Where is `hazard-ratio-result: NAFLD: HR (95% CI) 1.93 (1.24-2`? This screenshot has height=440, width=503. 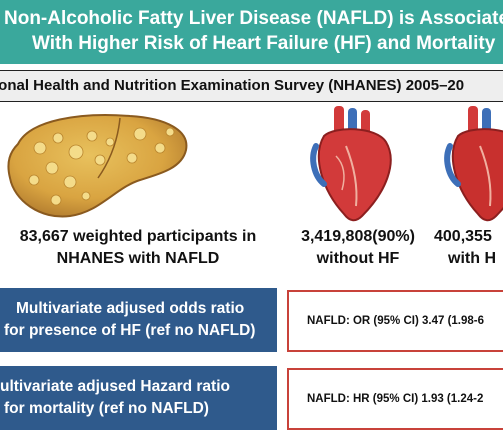 hazard-ratio-result: NAFLD: HR (95% CI) 1.93 (1.24-2 is located at coordinates (395, 399).